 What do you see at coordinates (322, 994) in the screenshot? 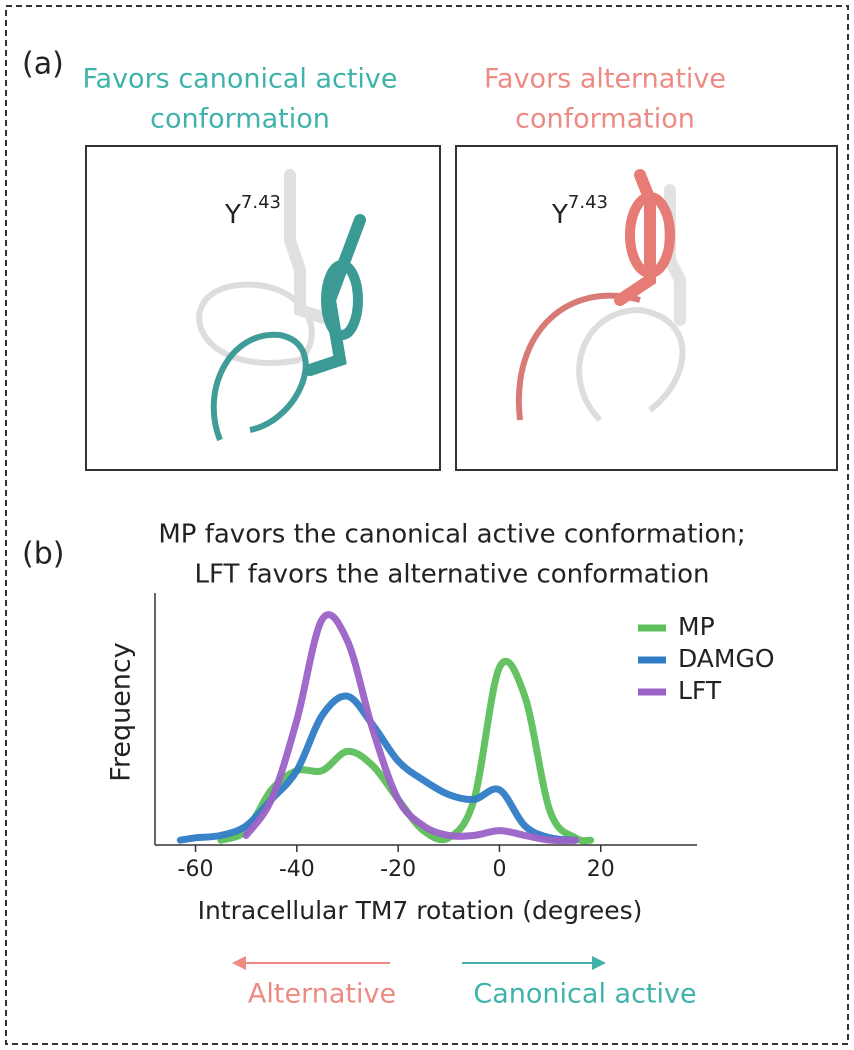
I see `arrow-label: Alternative` at bounding box center [322, 994].